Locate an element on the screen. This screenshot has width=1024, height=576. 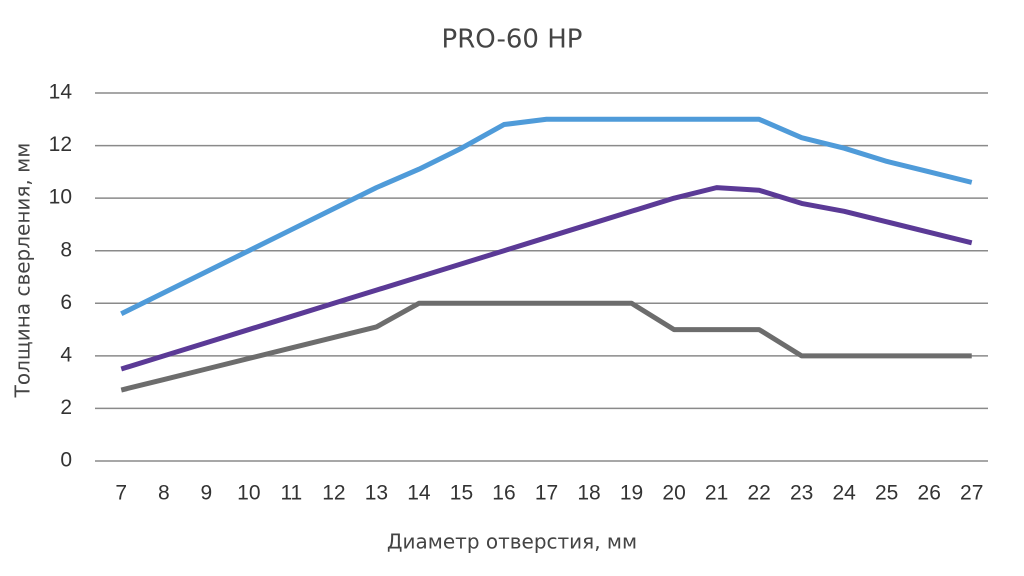
y-tick-label: 10 is located at coordinates (60, 197).